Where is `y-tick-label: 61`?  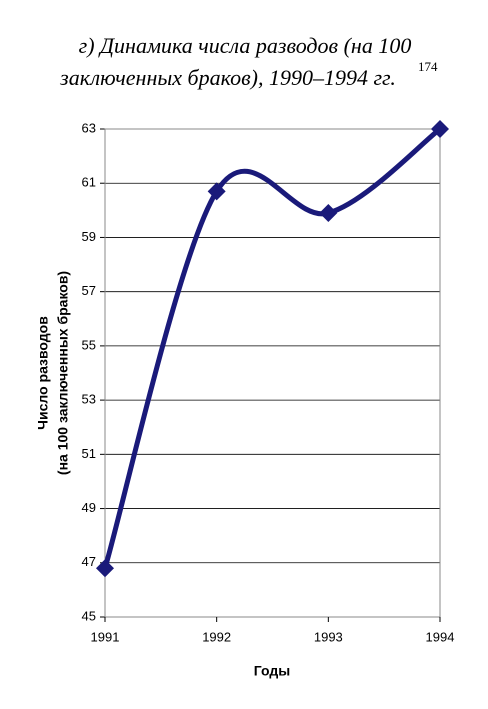 y-tick-label: 61 is located at coordinates (89, 182).